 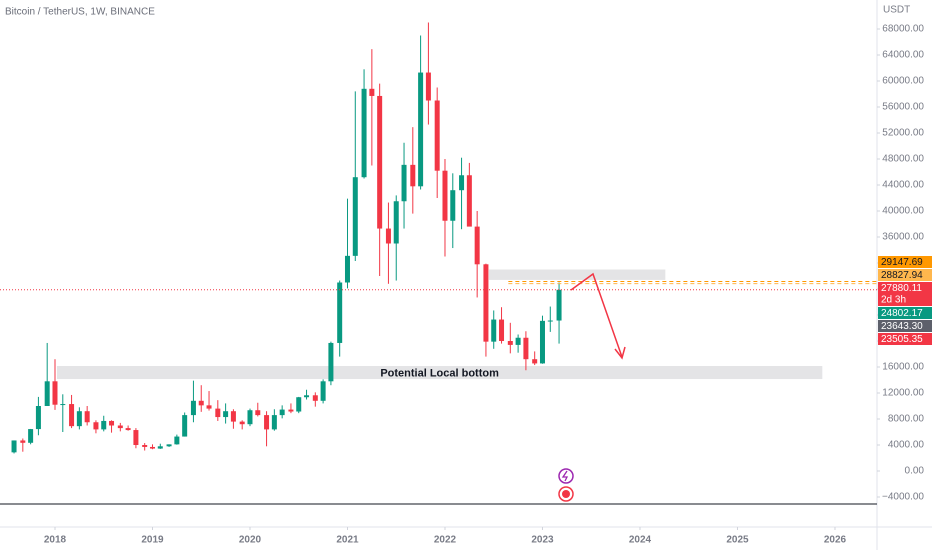 I want to click on y-tick-label: 68000.00, so click(x=903, y=29).